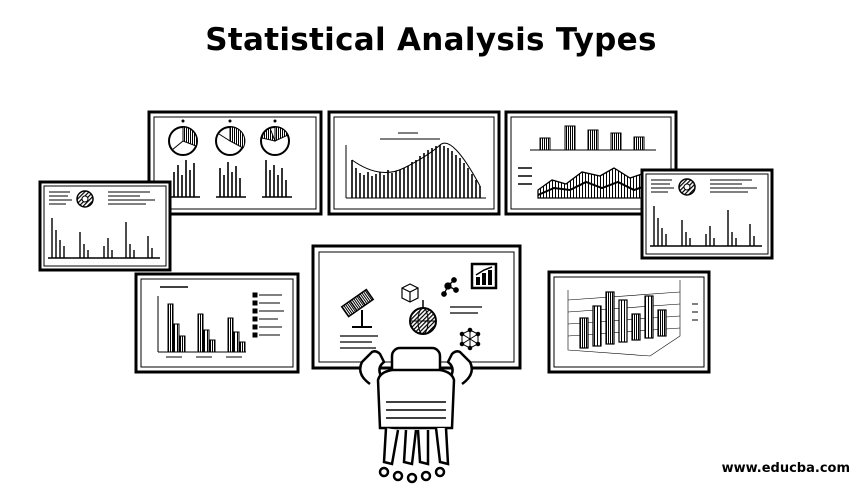 This screenshot has height=486, width=862. I want to click on globe-icon, so click(423, 317).